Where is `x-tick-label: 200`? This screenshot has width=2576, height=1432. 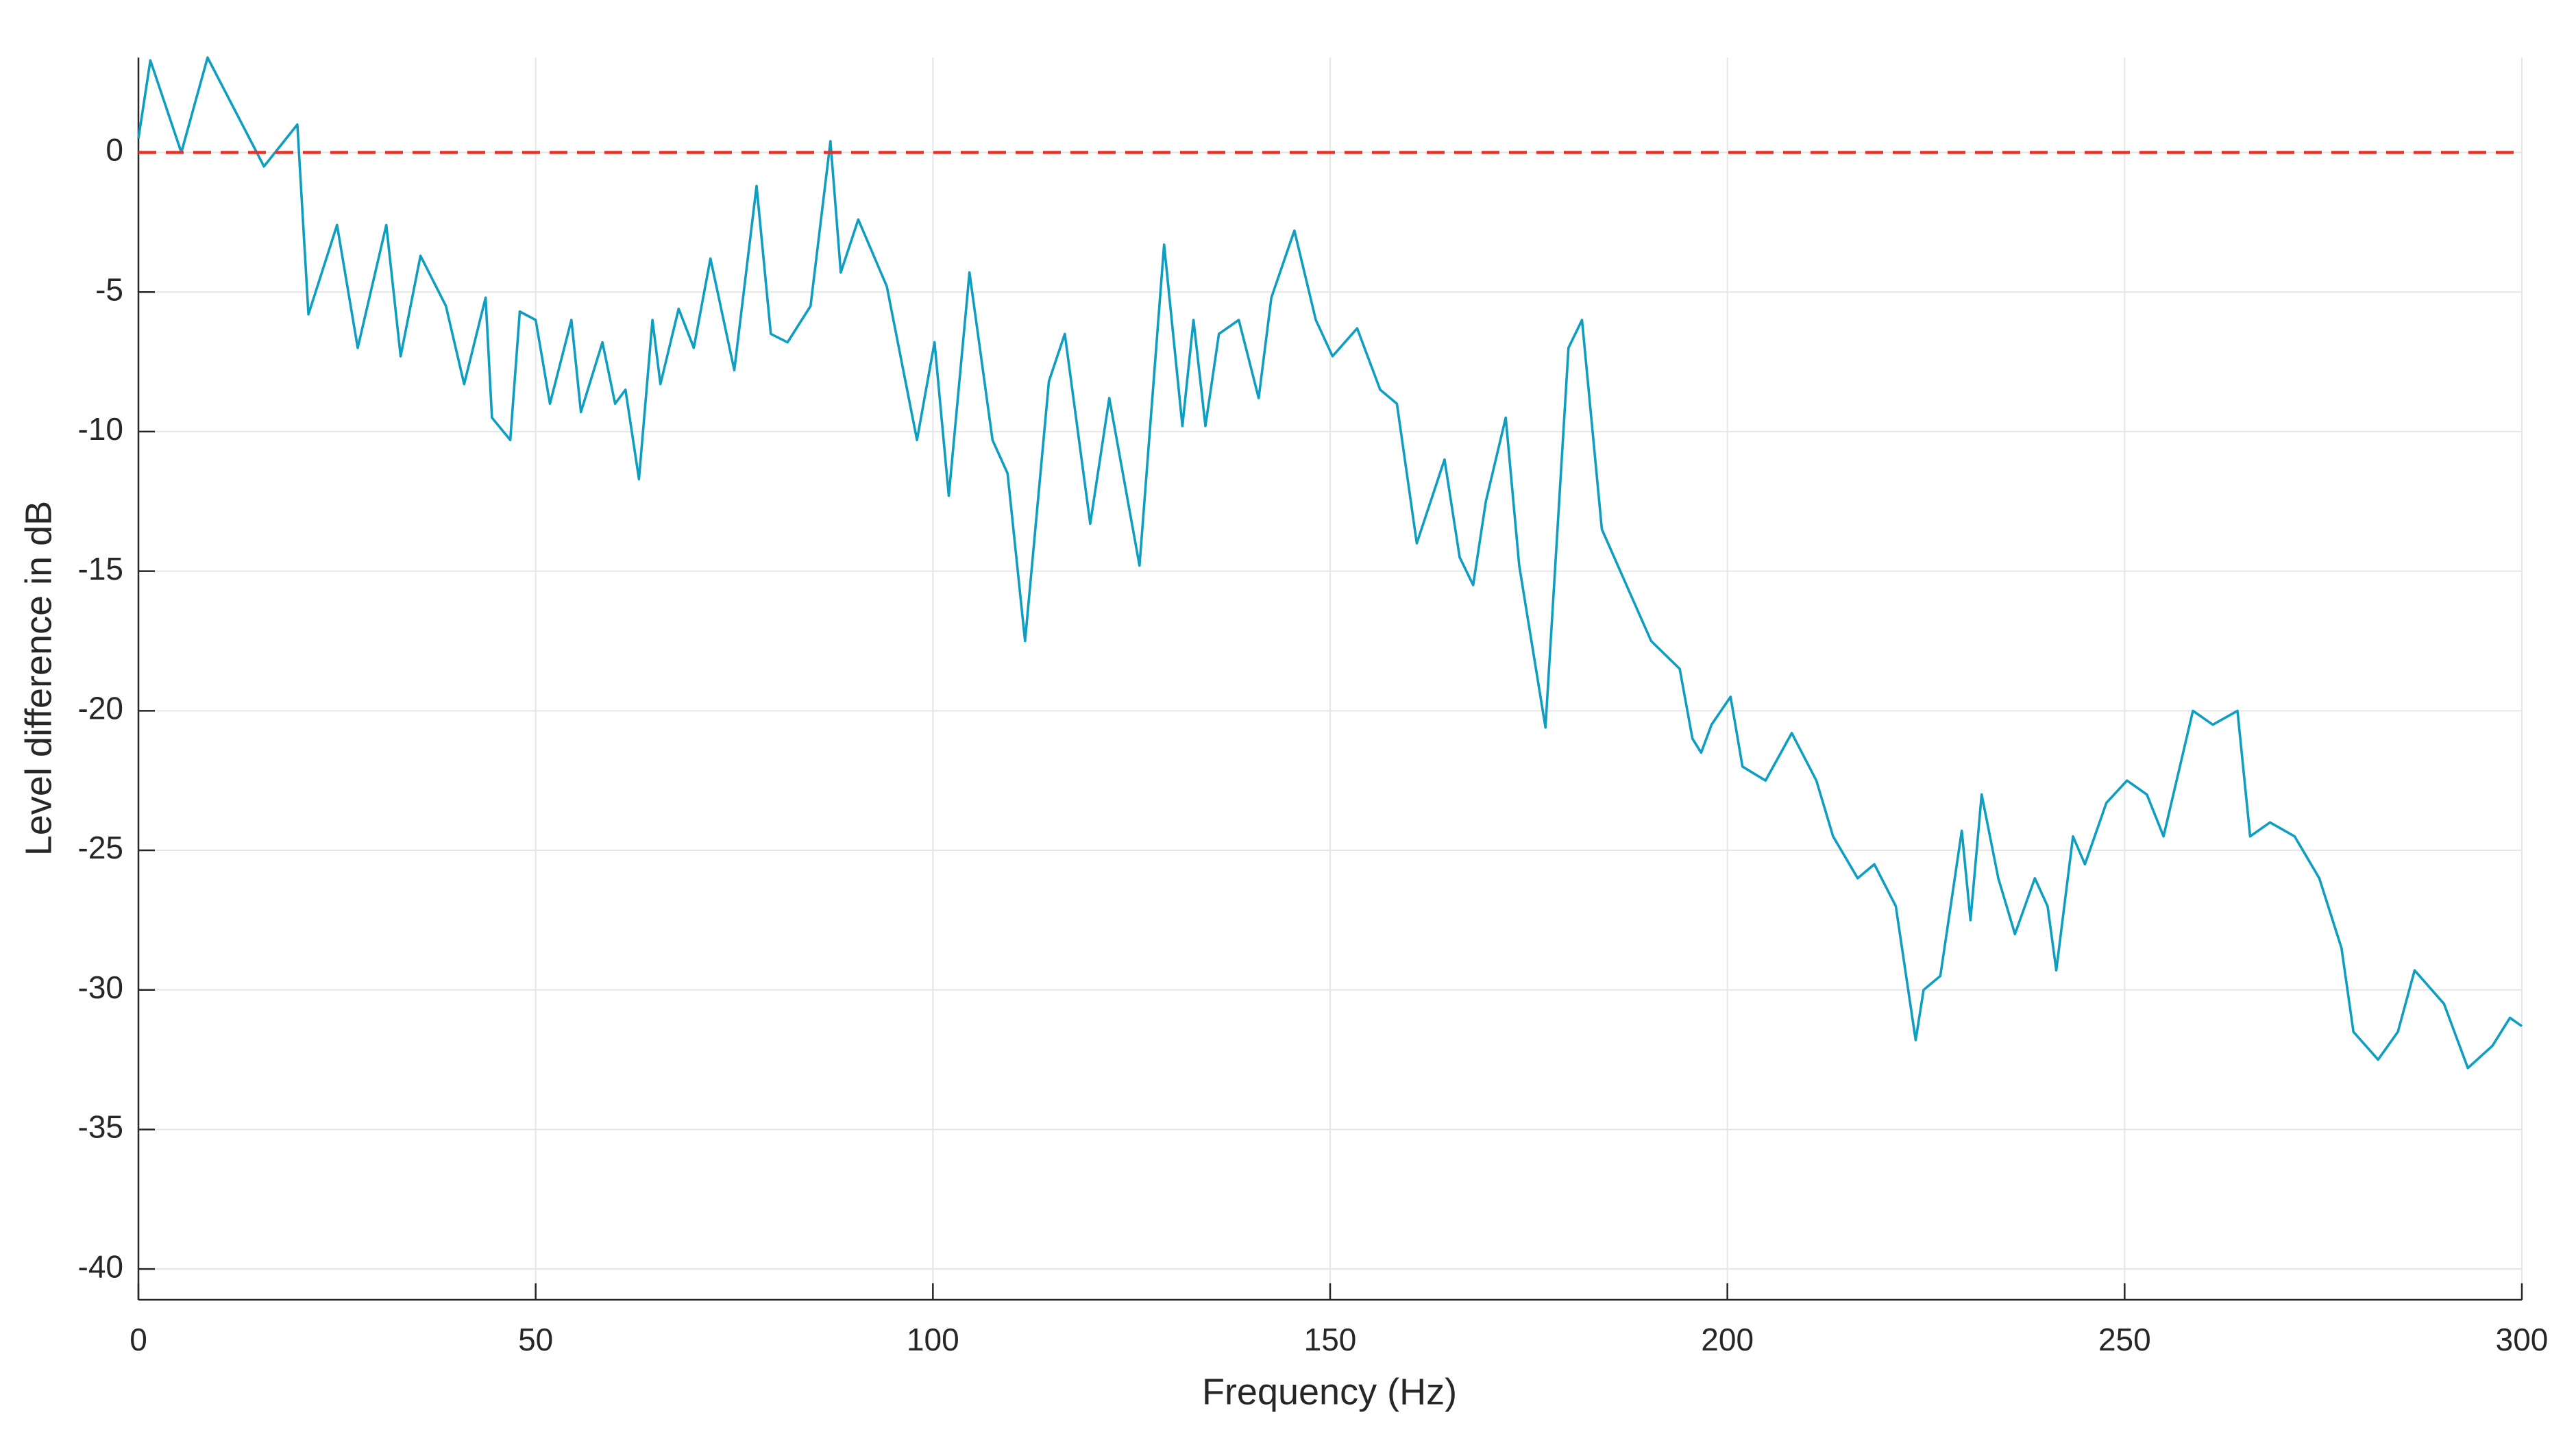 x-tick-label: 200 is located at coordinates (1728, 1339).